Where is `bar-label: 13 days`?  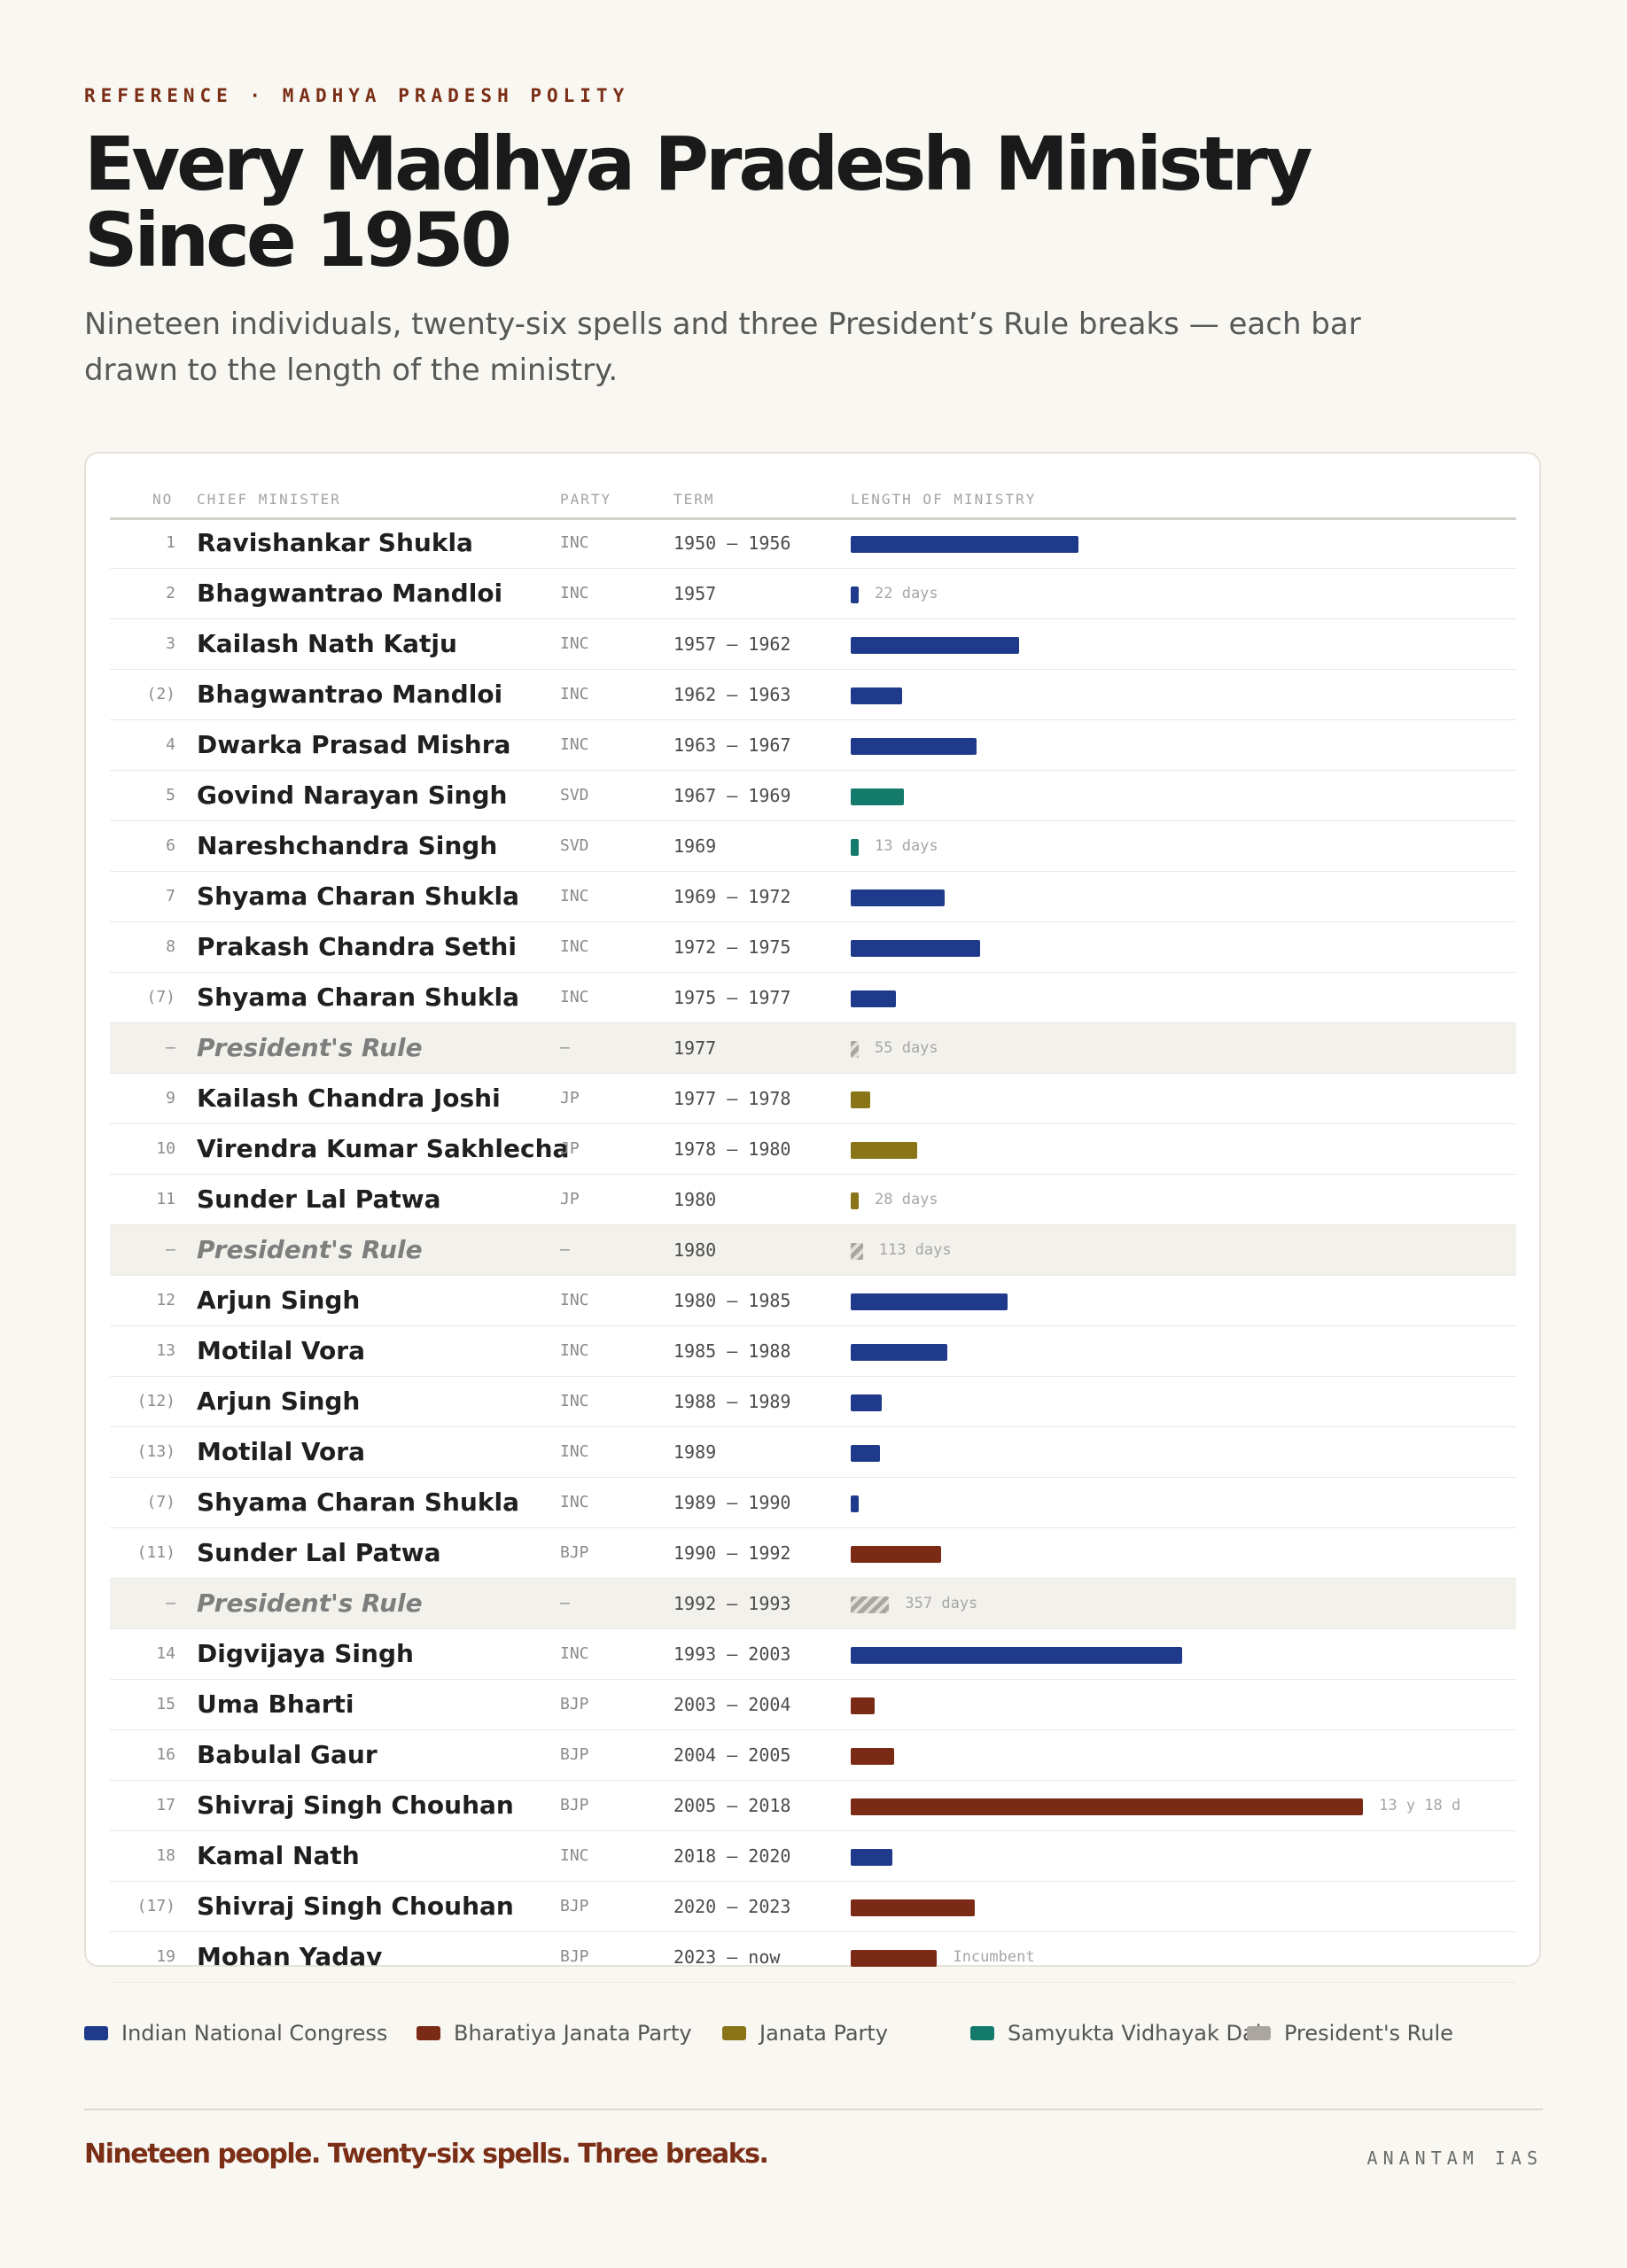
bar-label: 13 days is located at coordinates (906, 846).